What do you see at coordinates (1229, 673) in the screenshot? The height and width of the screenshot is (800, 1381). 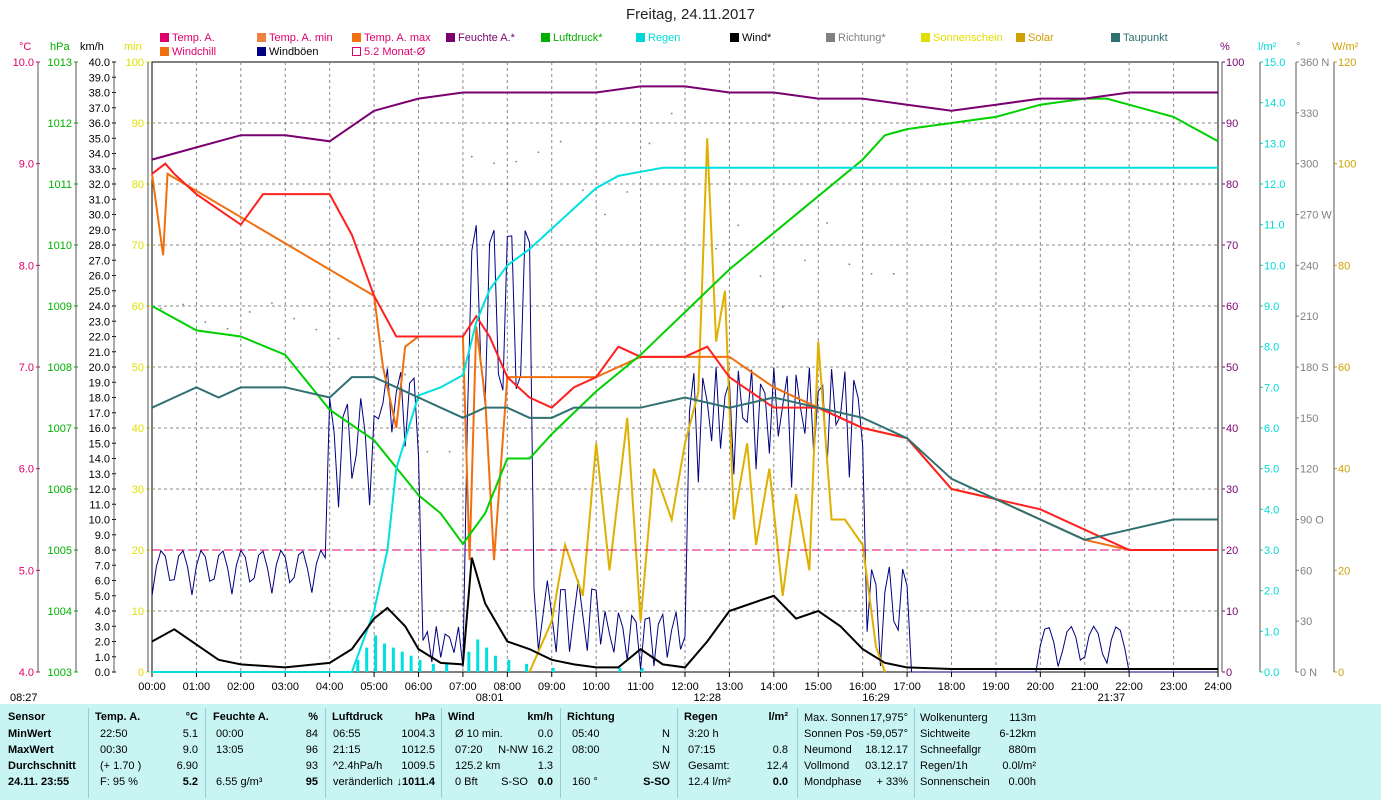 I see `humidity-axis-tick: 0` at bounding box center [1229, 673].